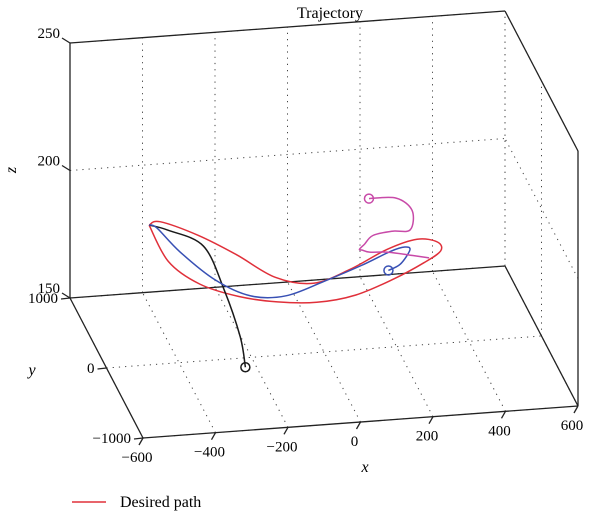  I want to click on legend-label-desired-path: Desired path, so click(160, 502).